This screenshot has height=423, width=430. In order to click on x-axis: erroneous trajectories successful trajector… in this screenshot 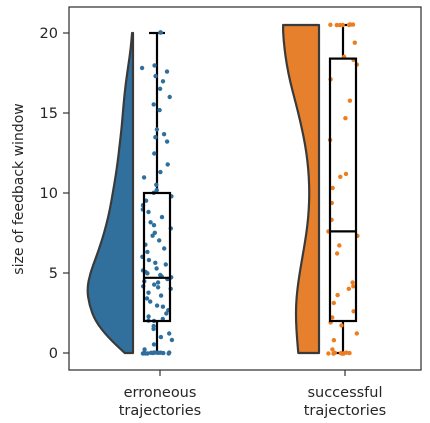, I will do `click(252, 394)`.